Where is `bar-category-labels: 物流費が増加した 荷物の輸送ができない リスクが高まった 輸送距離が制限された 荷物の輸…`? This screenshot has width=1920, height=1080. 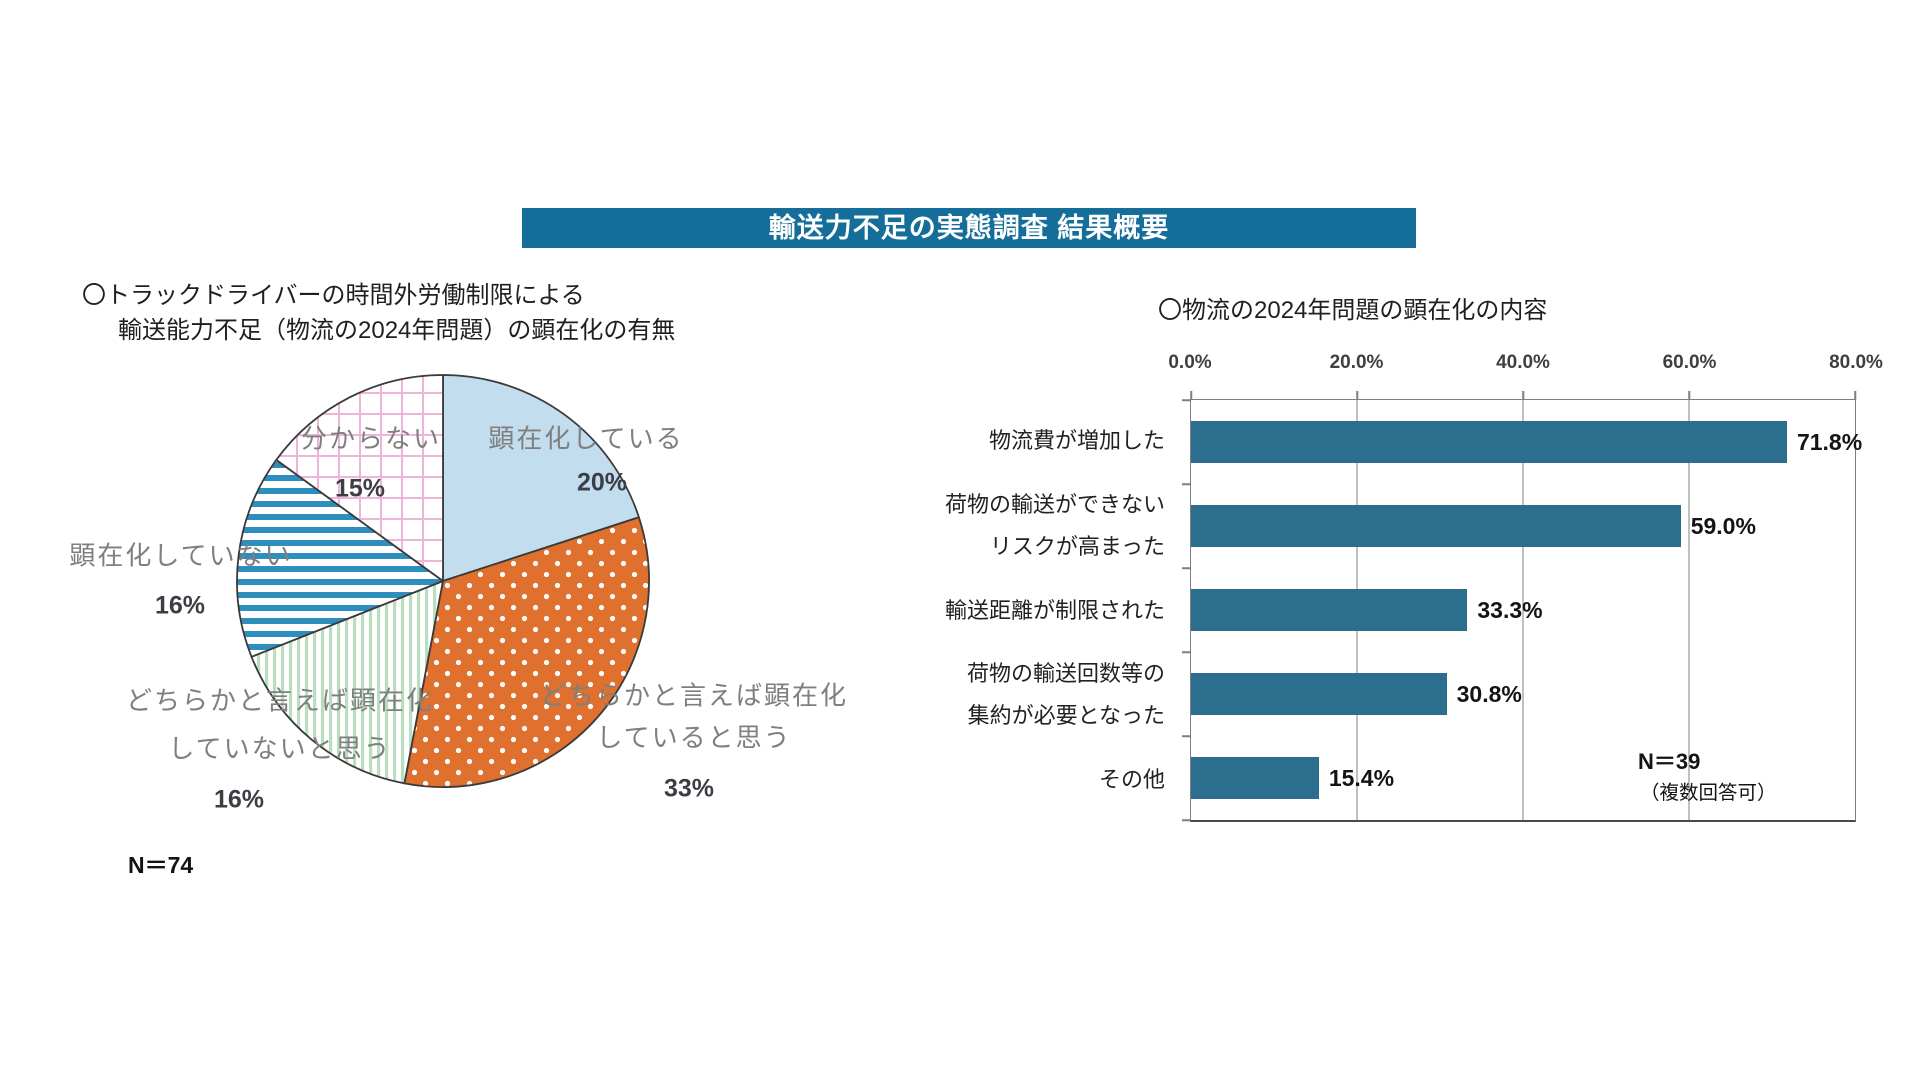 bar-category-labels: 物流費が増加した 荷物の輸送ができない リスクが高まった 輸送距離が制限された 荷物の輸… is located at coordinates (1040, 610).